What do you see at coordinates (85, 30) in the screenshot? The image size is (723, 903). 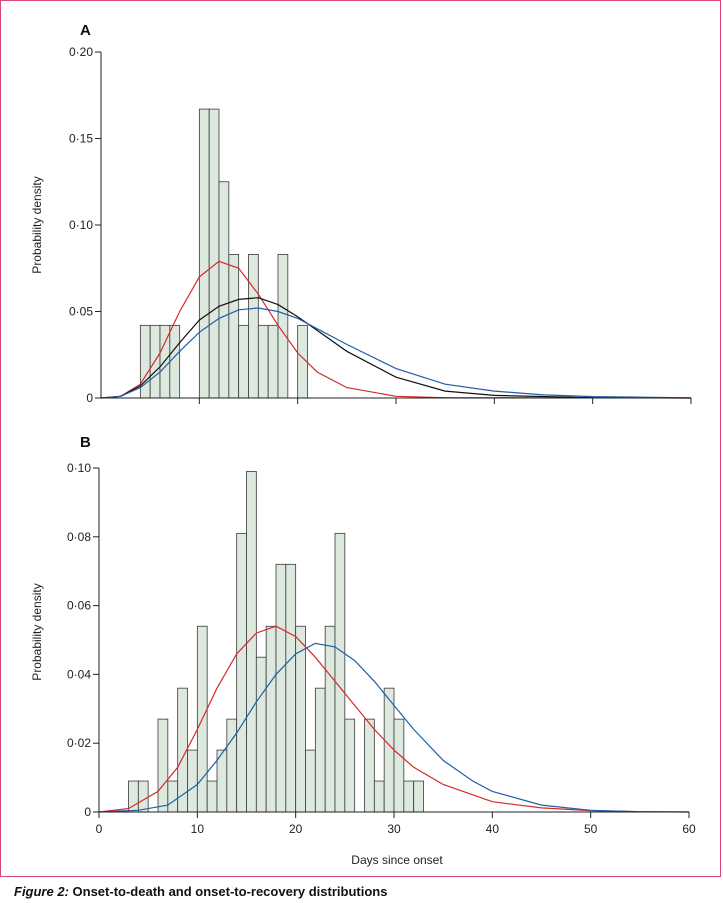 I see `panel-label-a: A` at bounding box center [85, 30].